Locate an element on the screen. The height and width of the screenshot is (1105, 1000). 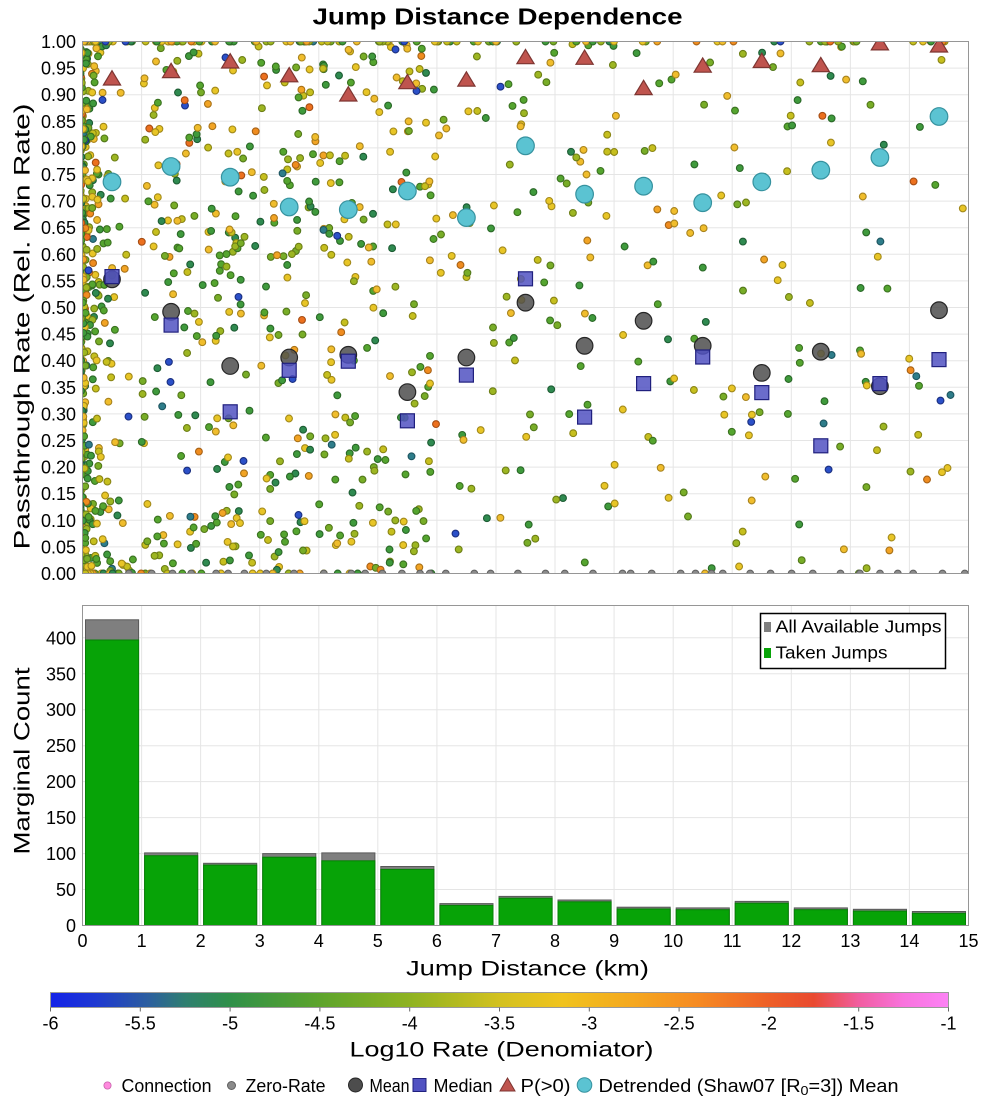
svg-text: -5 is located at coordinates (230, 1024).